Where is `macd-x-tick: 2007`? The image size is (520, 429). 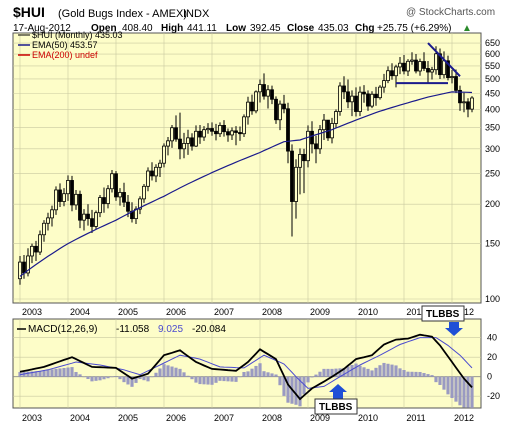
macd-x-tick: 2007 is located at coordinates (224, 418).